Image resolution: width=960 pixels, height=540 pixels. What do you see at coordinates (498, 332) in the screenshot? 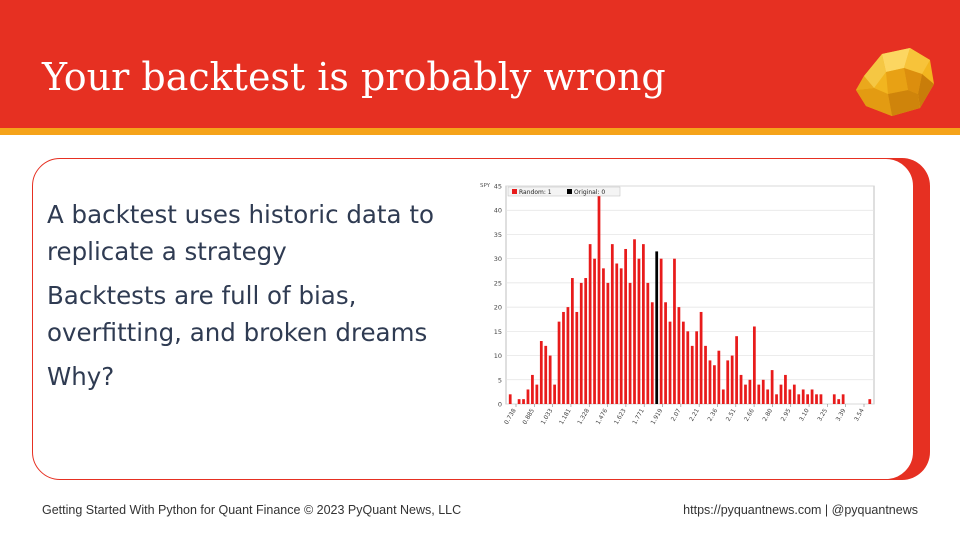
I see `y-tick-label: 15` at bounding box center [498, 332].